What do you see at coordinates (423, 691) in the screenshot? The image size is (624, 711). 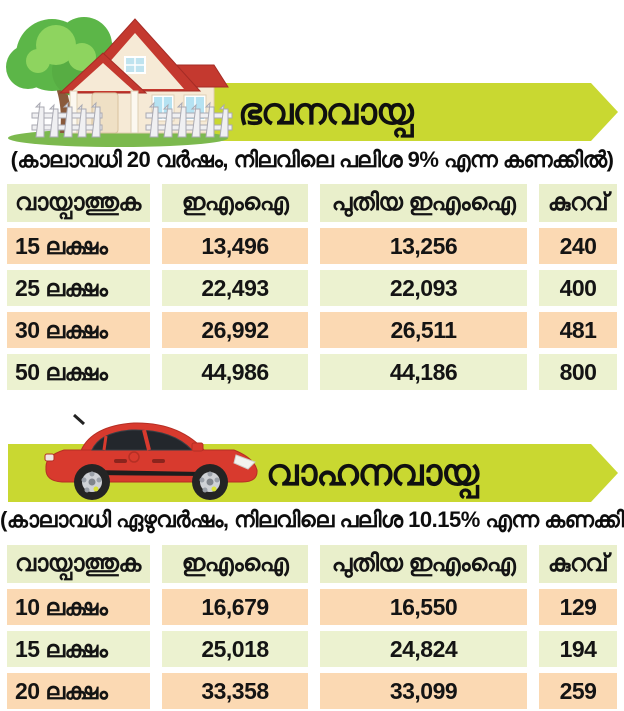 I see `table-cell: 33,099` at bounding box center [423, 691].